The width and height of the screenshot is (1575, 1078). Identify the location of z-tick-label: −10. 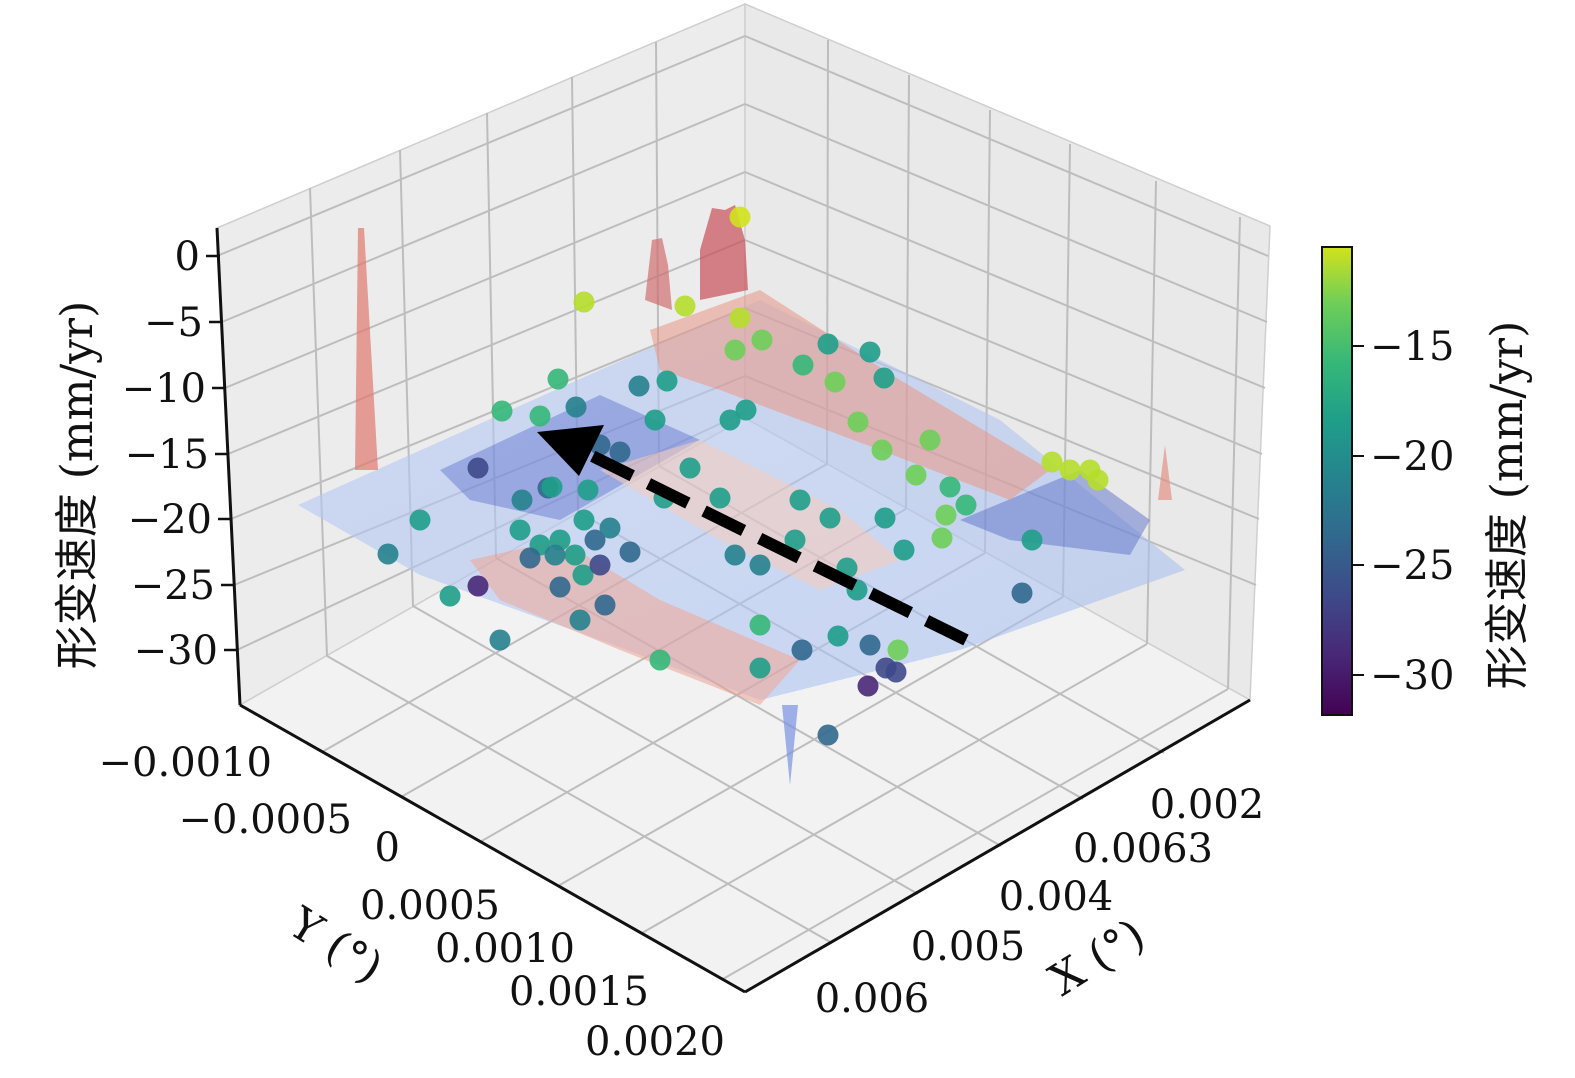
(164, 389).